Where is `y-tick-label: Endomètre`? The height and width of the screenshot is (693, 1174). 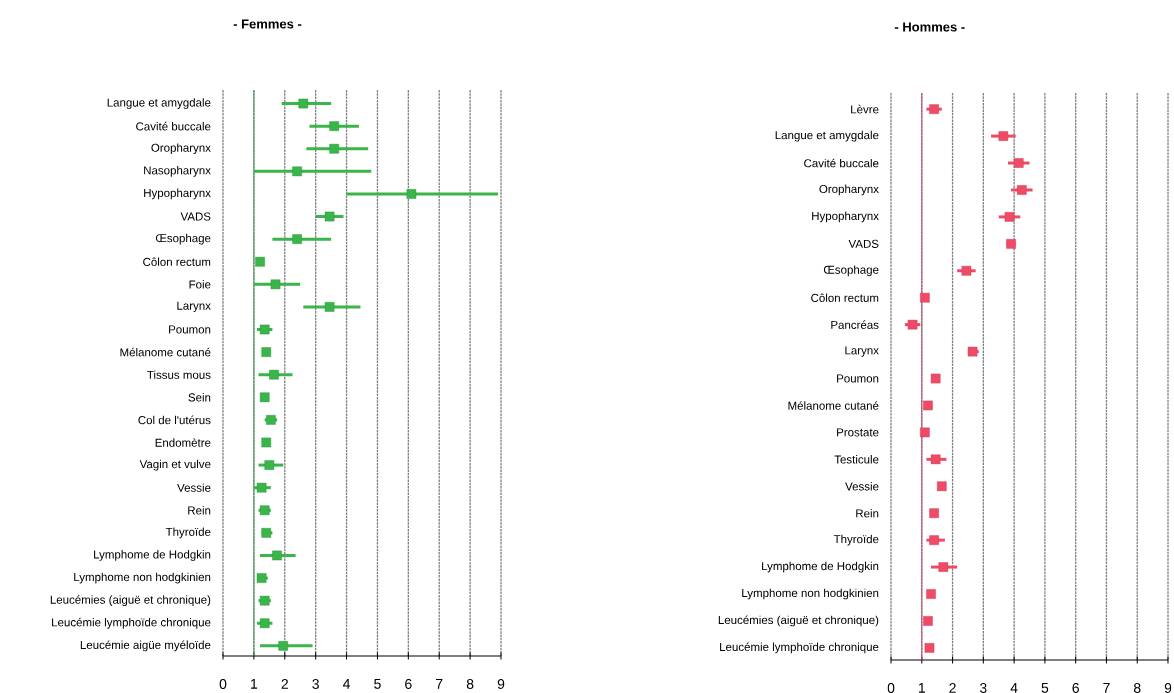 y-tick-label: Endomètre is located at coordinates (183, 442).